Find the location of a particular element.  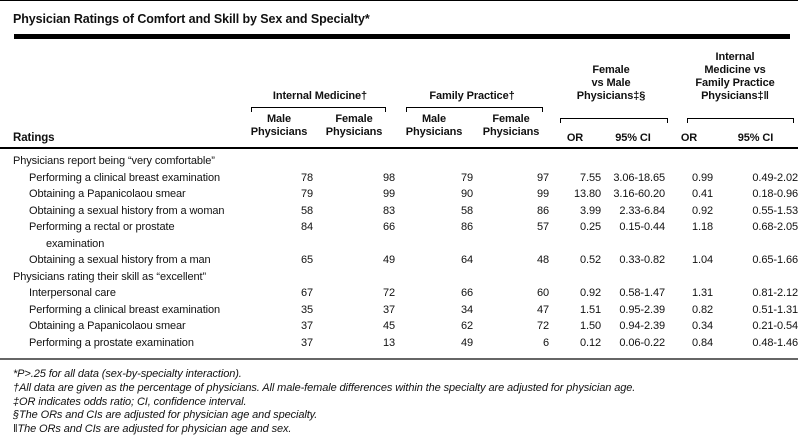

cell-value: 13 is located at coordinates (388, 342).